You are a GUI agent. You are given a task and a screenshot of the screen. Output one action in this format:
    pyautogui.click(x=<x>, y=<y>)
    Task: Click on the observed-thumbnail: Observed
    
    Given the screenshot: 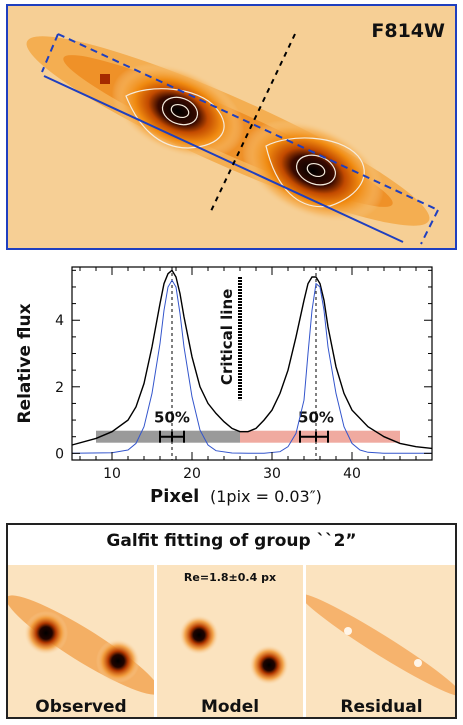 What is the action you would take?
    pyautogui.click(x=81, y=641)
    